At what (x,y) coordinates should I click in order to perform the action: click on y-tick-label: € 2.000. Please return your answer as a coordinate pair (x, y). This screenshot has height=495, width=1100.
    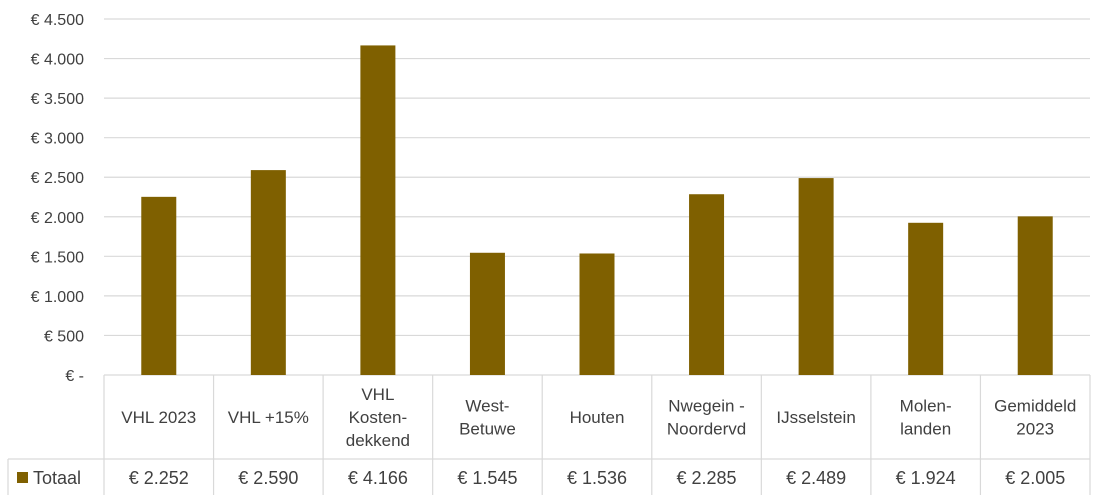
    Looking at the image, I should click on (57, 218).